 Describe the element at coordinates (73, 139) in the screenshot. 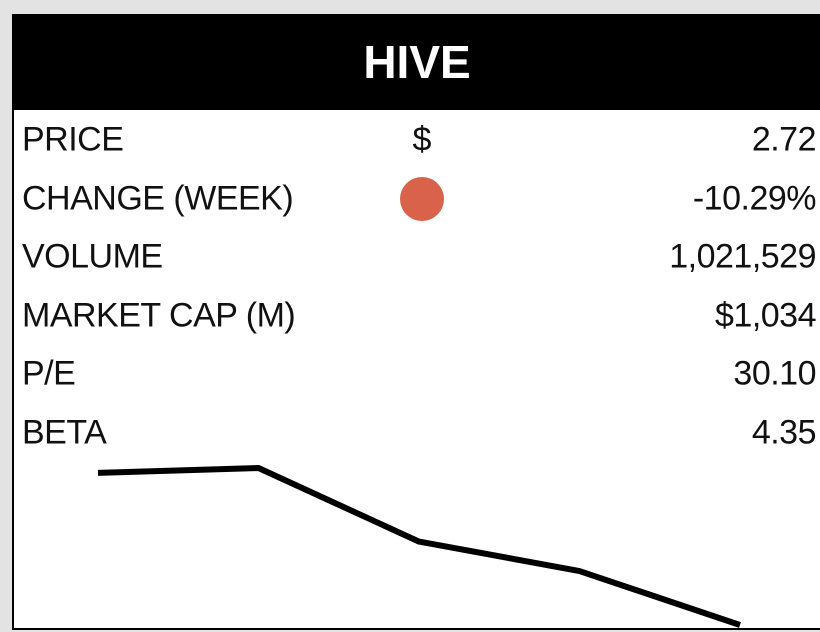

I see `row-label: PRICE` at that location.